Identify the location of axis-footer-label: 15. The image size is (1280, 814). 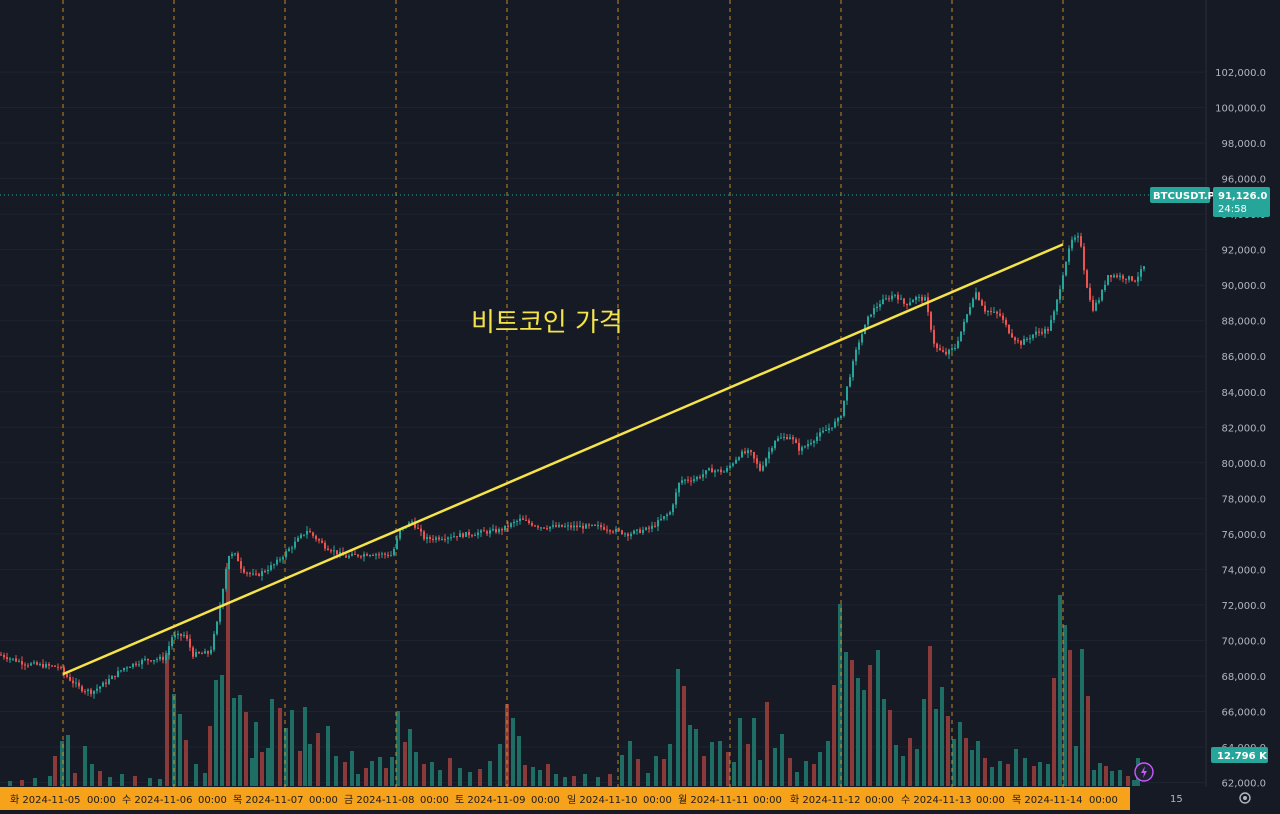
(1176, 799).